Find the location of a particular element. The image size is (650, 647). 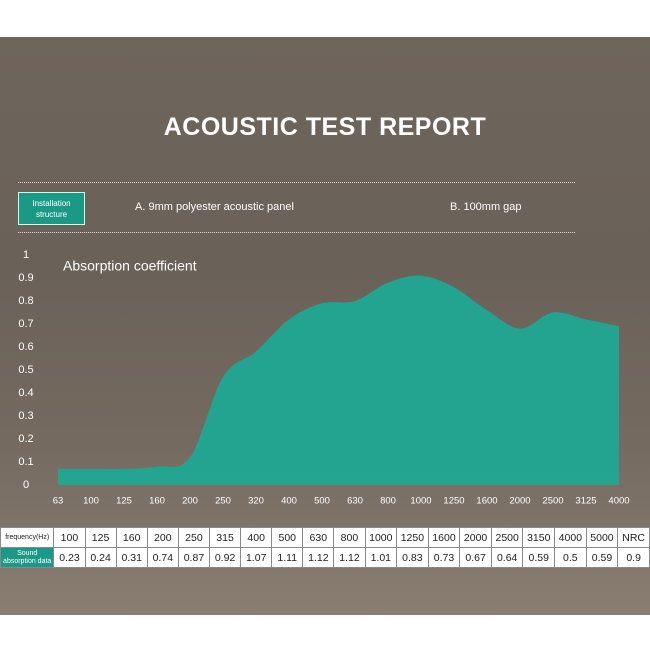

row-label: Sound absorption data is located at coordinates (27, 557).